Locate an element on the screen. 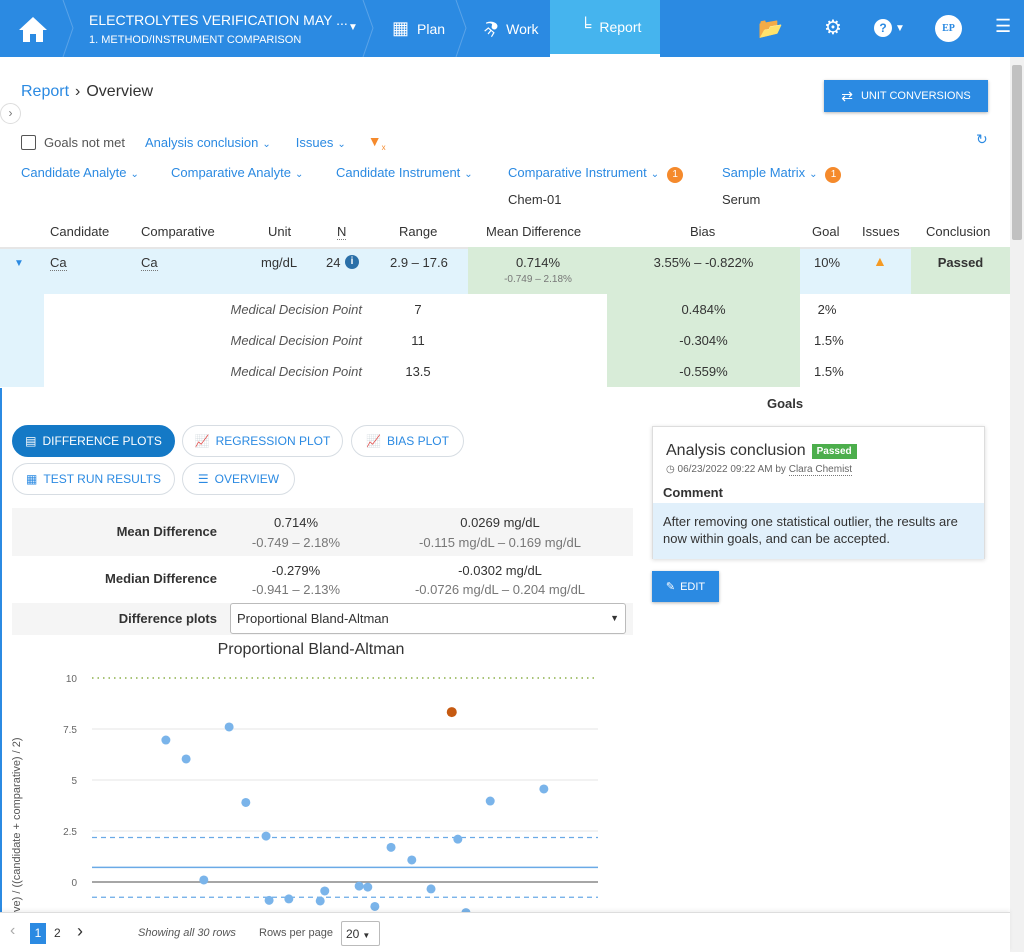 The height and width of the screenshot is (952, 1024). column-header-issues: Issues is located at coordinates (881, 231).